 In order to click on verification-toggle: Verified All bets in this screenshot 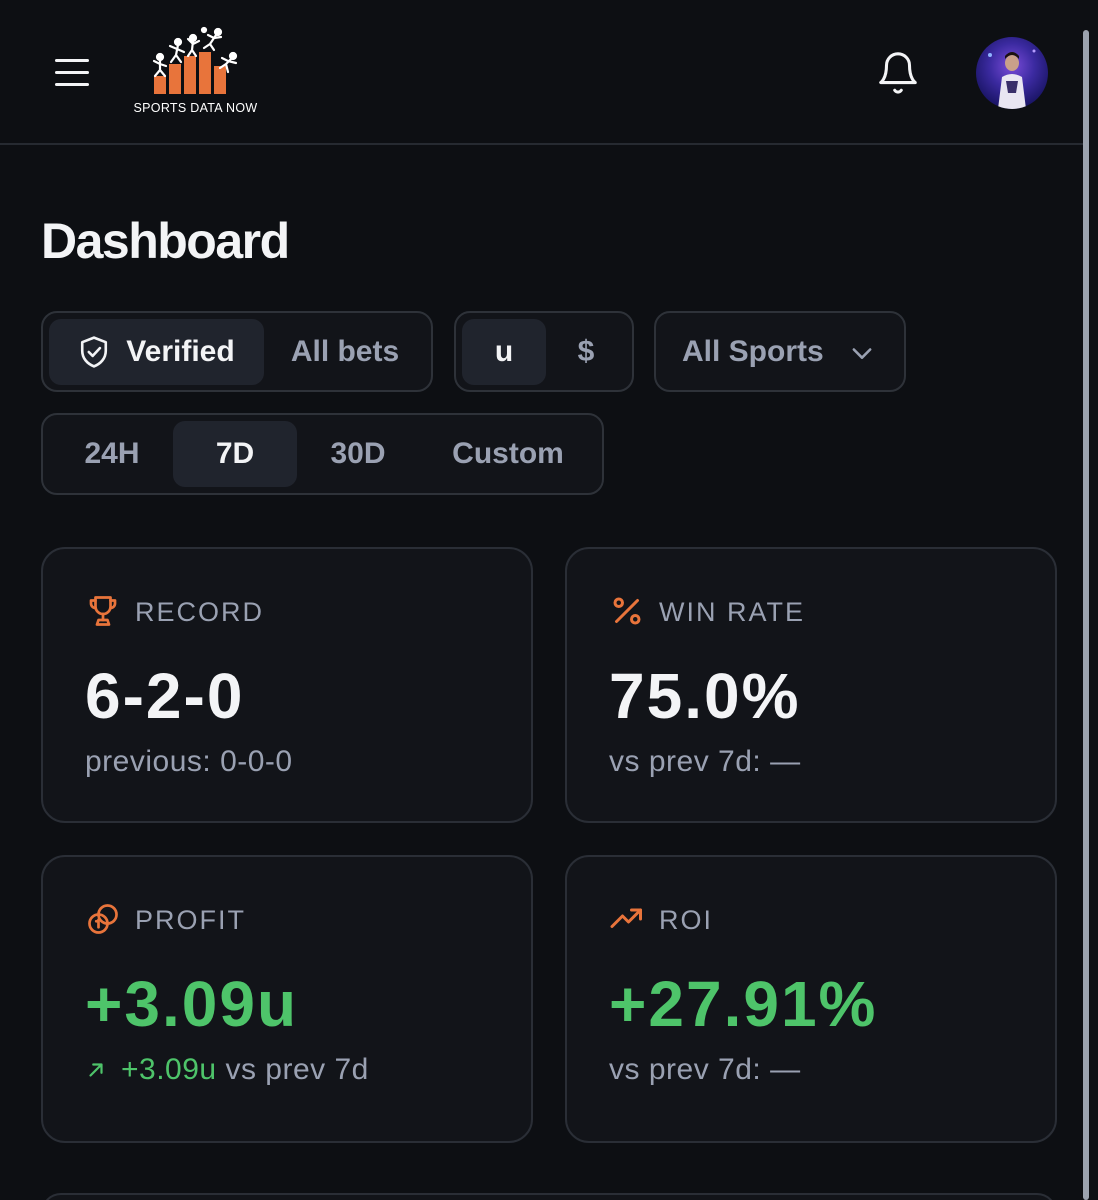, I will do `click(237, 351)`.